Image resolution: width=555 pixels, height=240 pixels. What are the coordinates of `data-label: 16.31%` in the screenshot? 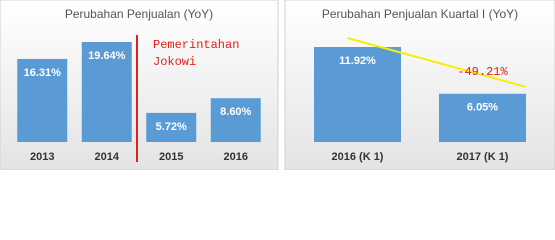 It's located at (43, 73).